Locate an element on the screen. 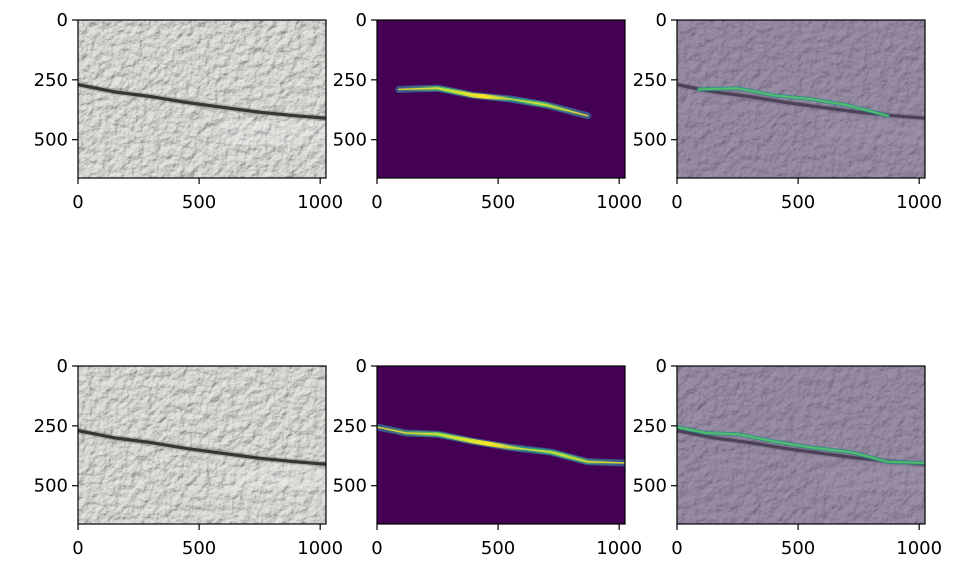  panel-4-concrete-photo: 0 500 1000 0 250 500 is located at coordinates (188, 457).